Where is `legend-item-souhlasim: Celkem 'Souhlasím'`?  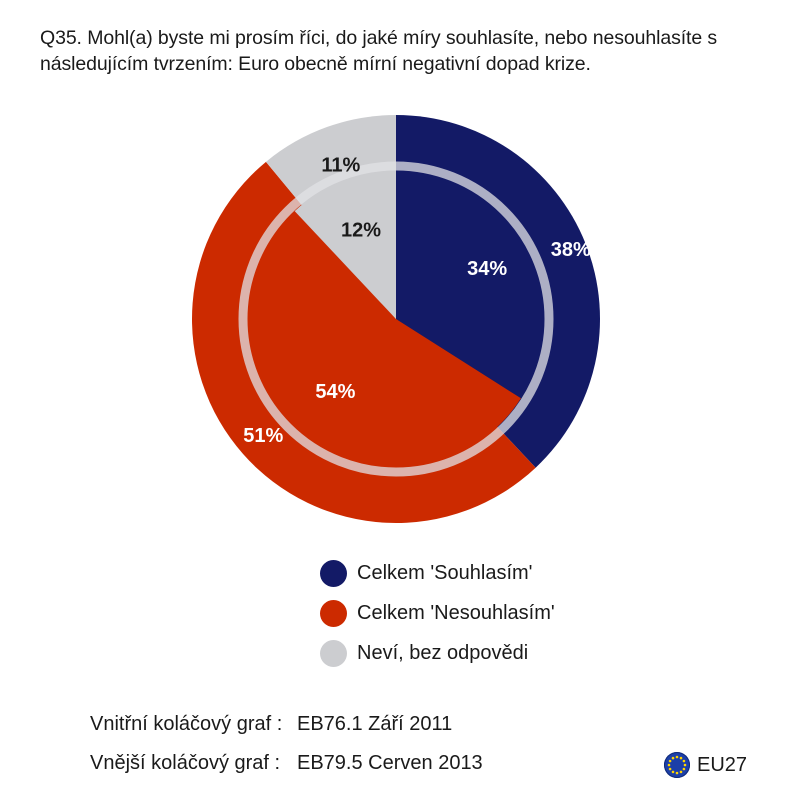
legend-item-souhlasim: Celkem 'Souhlasím' is located at coordinates (437, 573).